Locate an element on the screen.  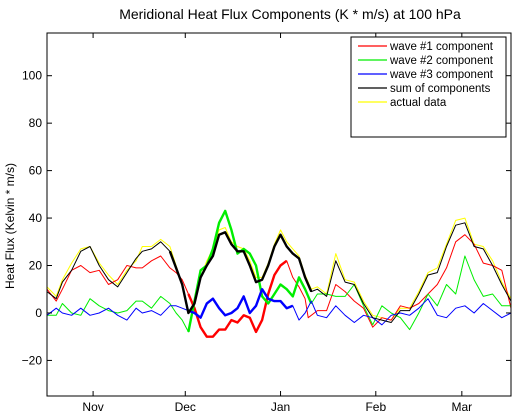
series-bold-segment-wave-1-component is located at coordinates (237, 298).